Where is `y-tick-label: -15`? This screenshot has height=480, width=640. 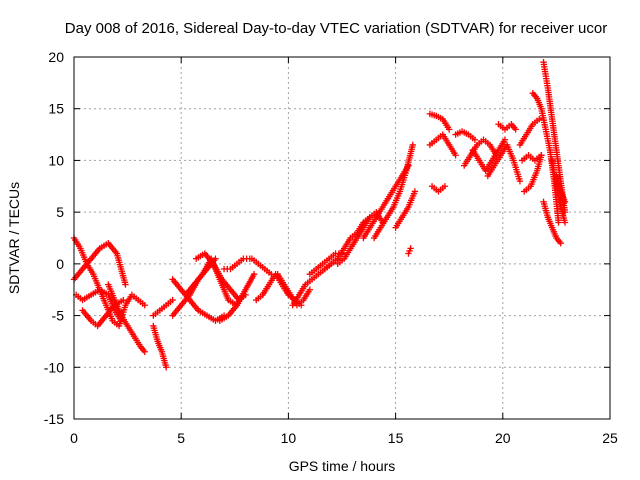 y-tick-label: -15 is located at coordinates (54, 419).